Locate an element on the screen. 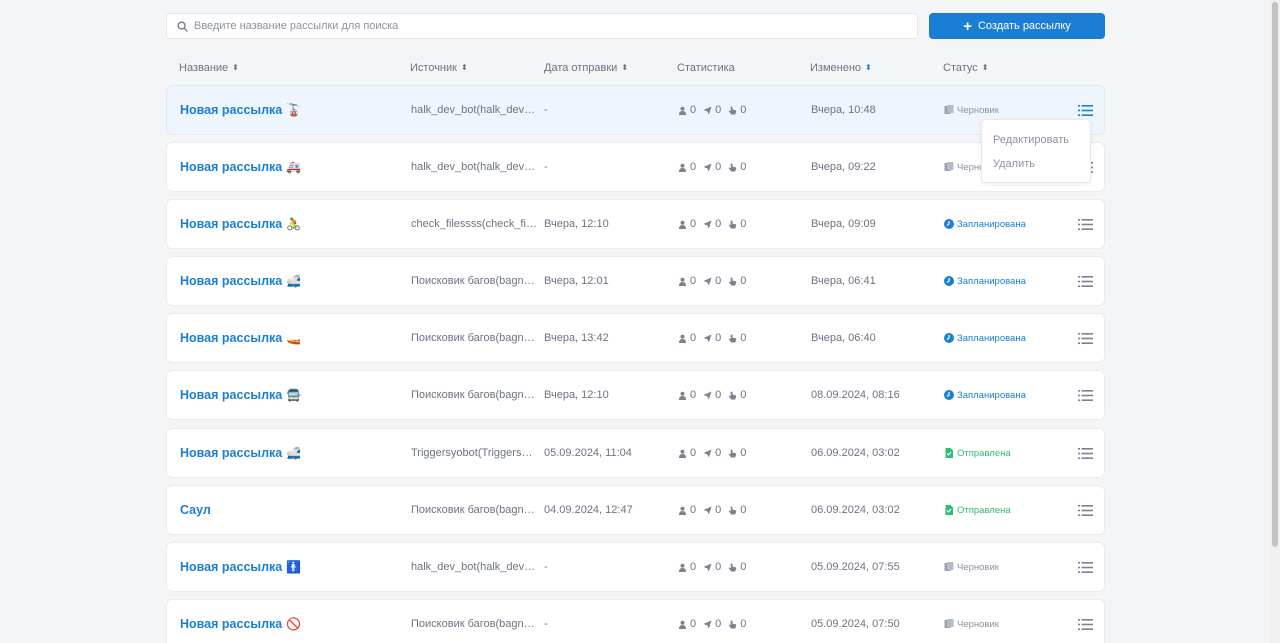 This screenshot has width=1280, height=643. delete-menu-item: Удалить is located at coordinates (1014, 164).